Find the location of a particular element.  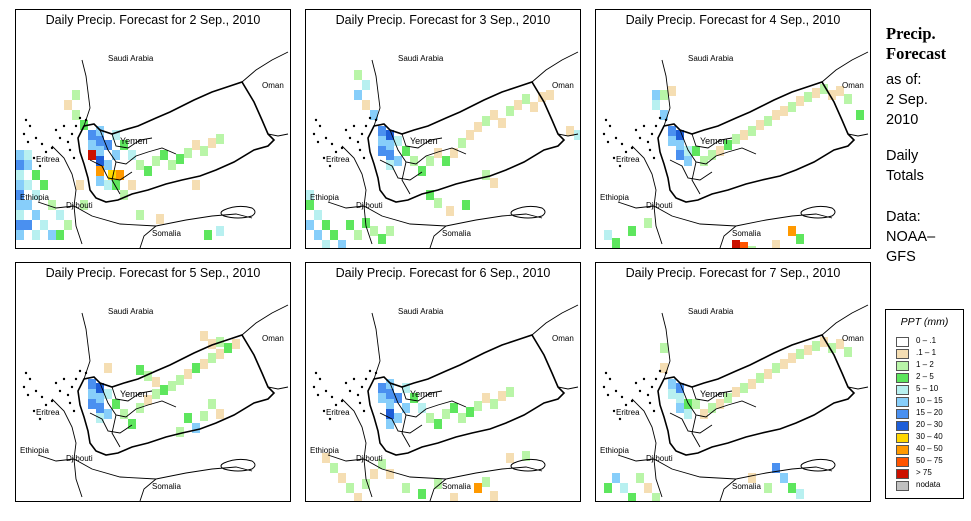

asof-block: as of: 2 Sep. 2010 is located at coordinates (907, 100).